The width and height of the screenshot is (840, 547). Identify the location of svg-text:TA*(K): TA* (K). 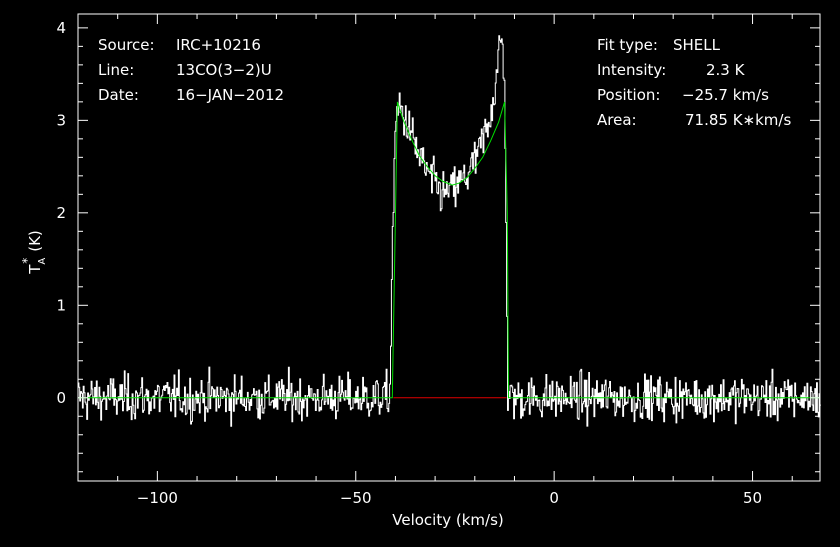
(34, 252).